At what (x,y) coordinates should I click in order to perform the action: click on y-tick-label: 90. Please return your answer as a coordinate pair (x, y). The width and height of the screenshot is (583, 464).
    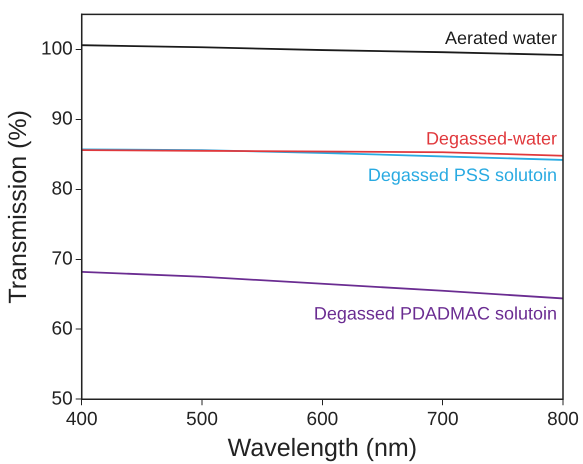
    Looking at the image, I should click on (62, 119).